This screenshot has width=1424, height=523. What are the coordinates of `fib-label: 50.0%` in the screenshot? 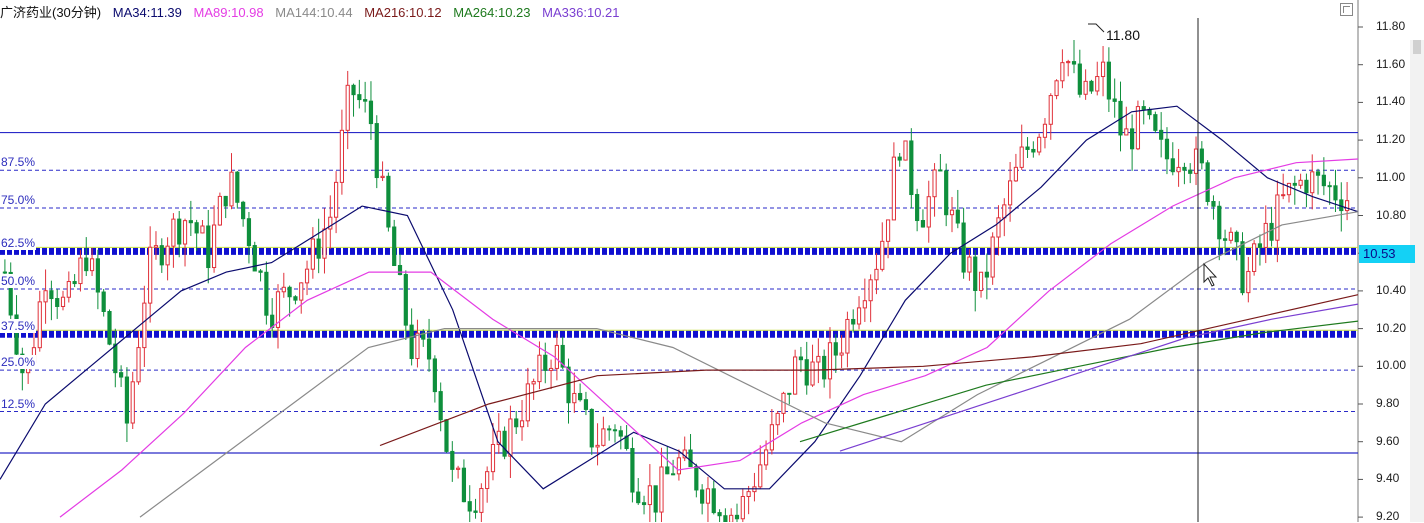 It's located at (18, 281).